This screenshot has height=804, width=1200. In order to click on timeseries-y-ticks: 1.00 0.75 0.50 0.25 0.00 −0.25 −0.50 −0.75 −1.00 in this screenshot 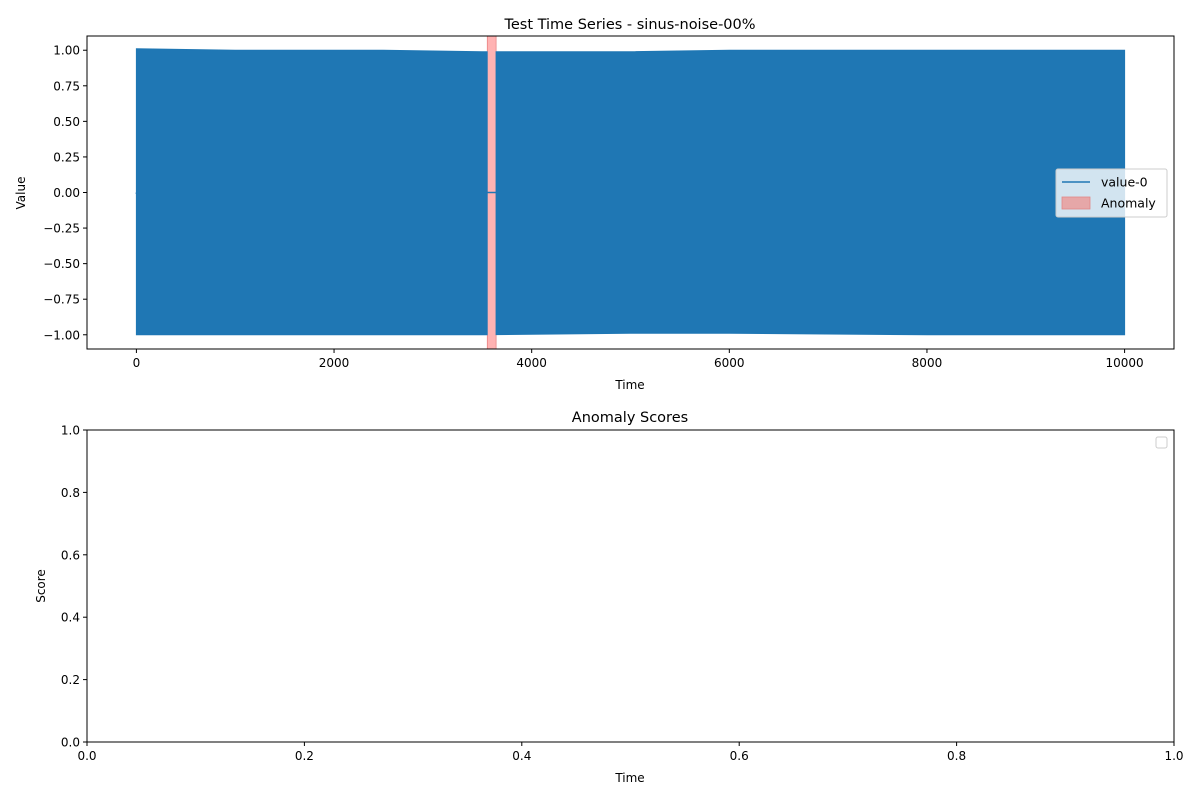, I will do `click(65, 193)`.